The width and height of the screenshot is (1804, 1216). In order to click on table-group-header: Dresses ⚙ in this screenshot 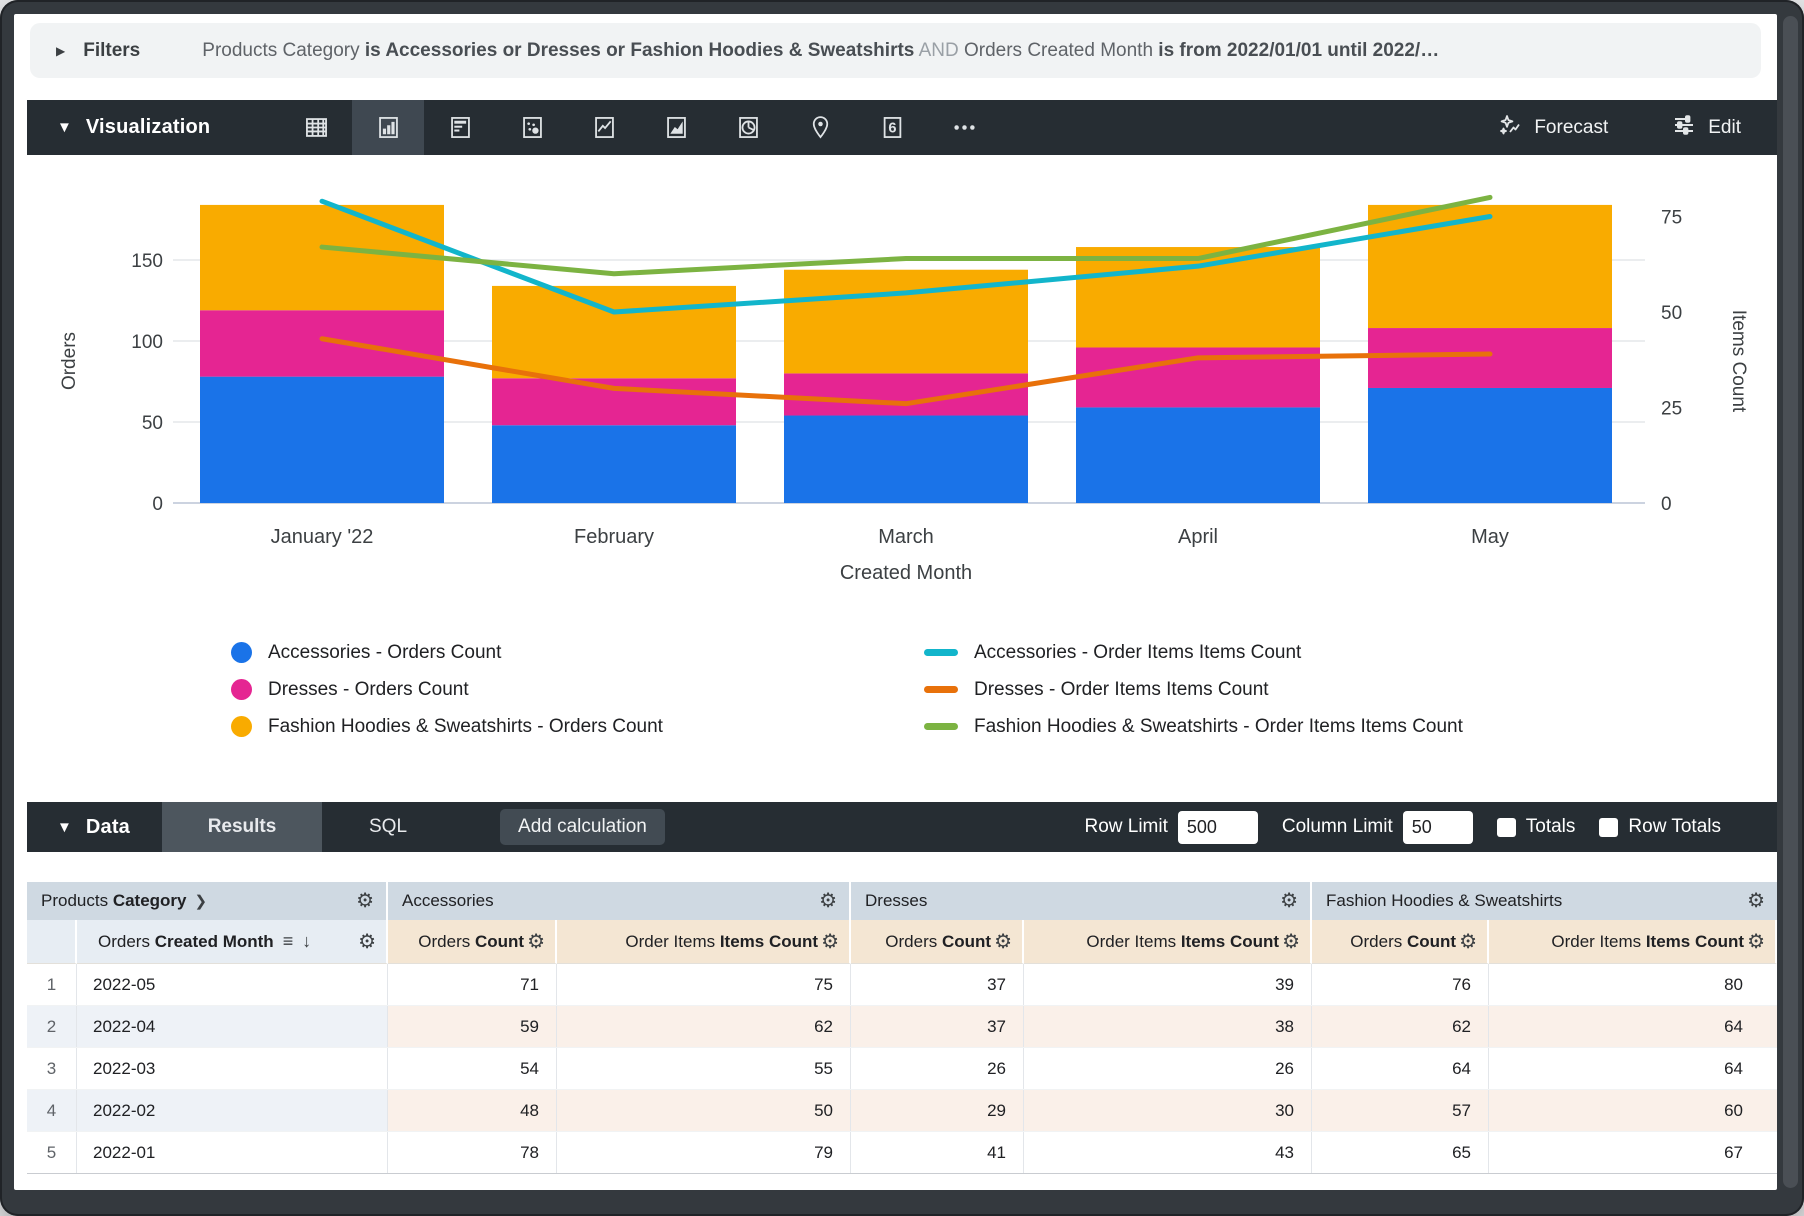, I will do `click(1081, 901)`.